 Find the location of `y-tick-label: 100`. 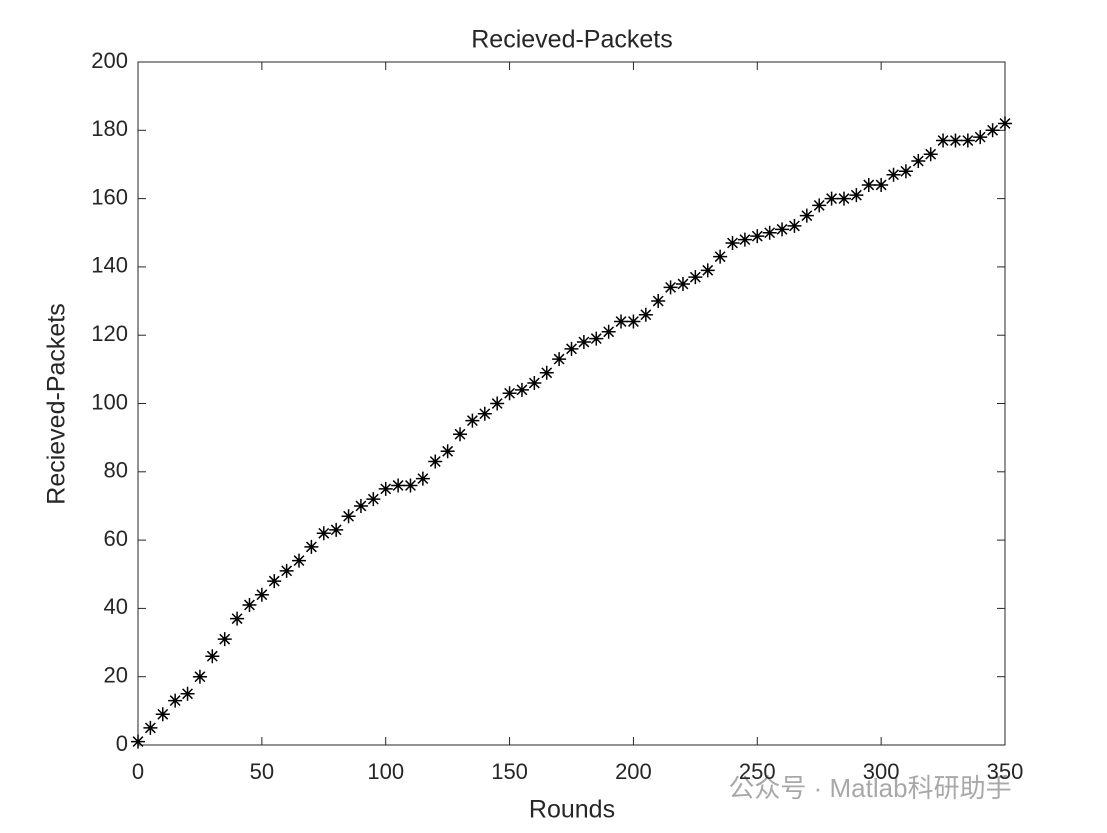

y-tick-label: 100 is located at coordinates (109, 401).